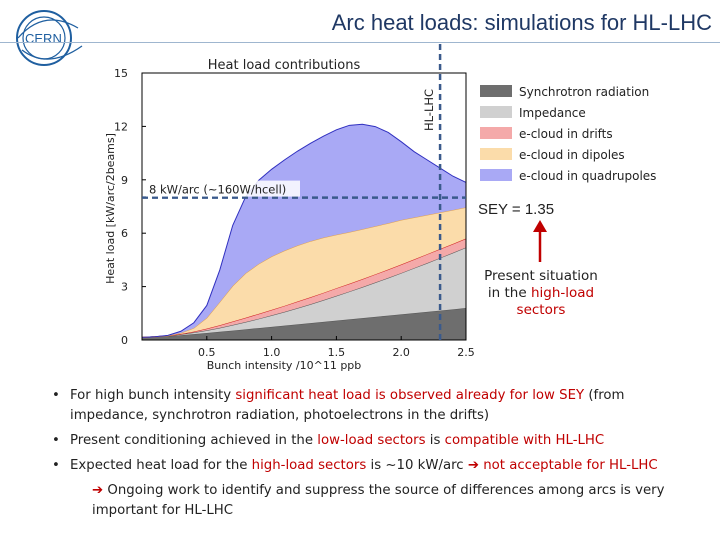 The height and width of the screenshot is (540, 720). I want to click on annotation-bg, so click(223, 188).